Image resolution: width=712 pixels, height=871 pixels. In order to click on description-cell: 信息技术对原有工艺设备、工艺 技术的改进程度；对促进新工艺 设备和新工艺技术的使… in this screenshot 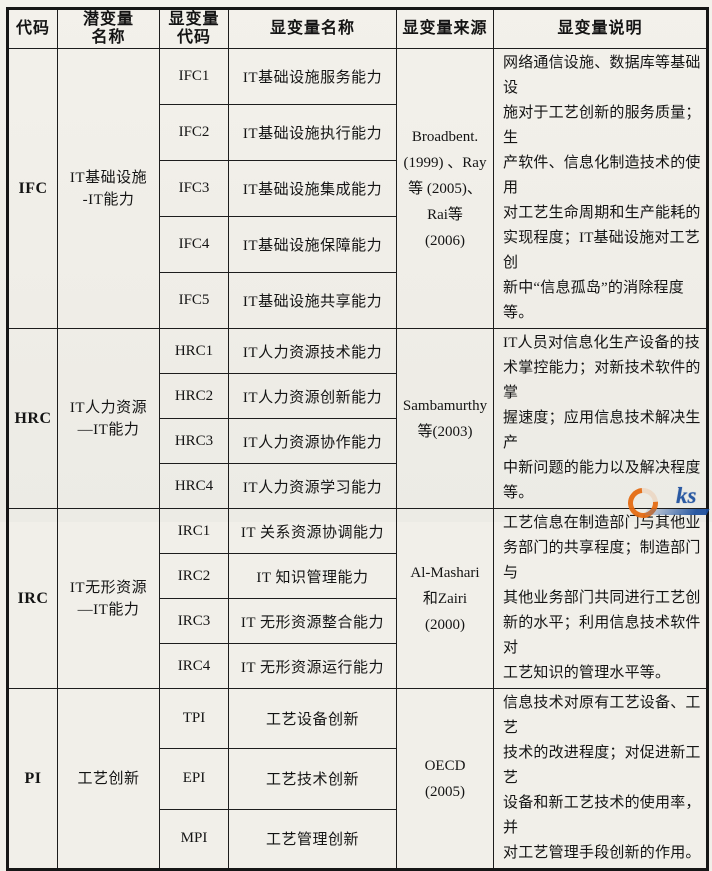, I will do `click(600, 779)`.